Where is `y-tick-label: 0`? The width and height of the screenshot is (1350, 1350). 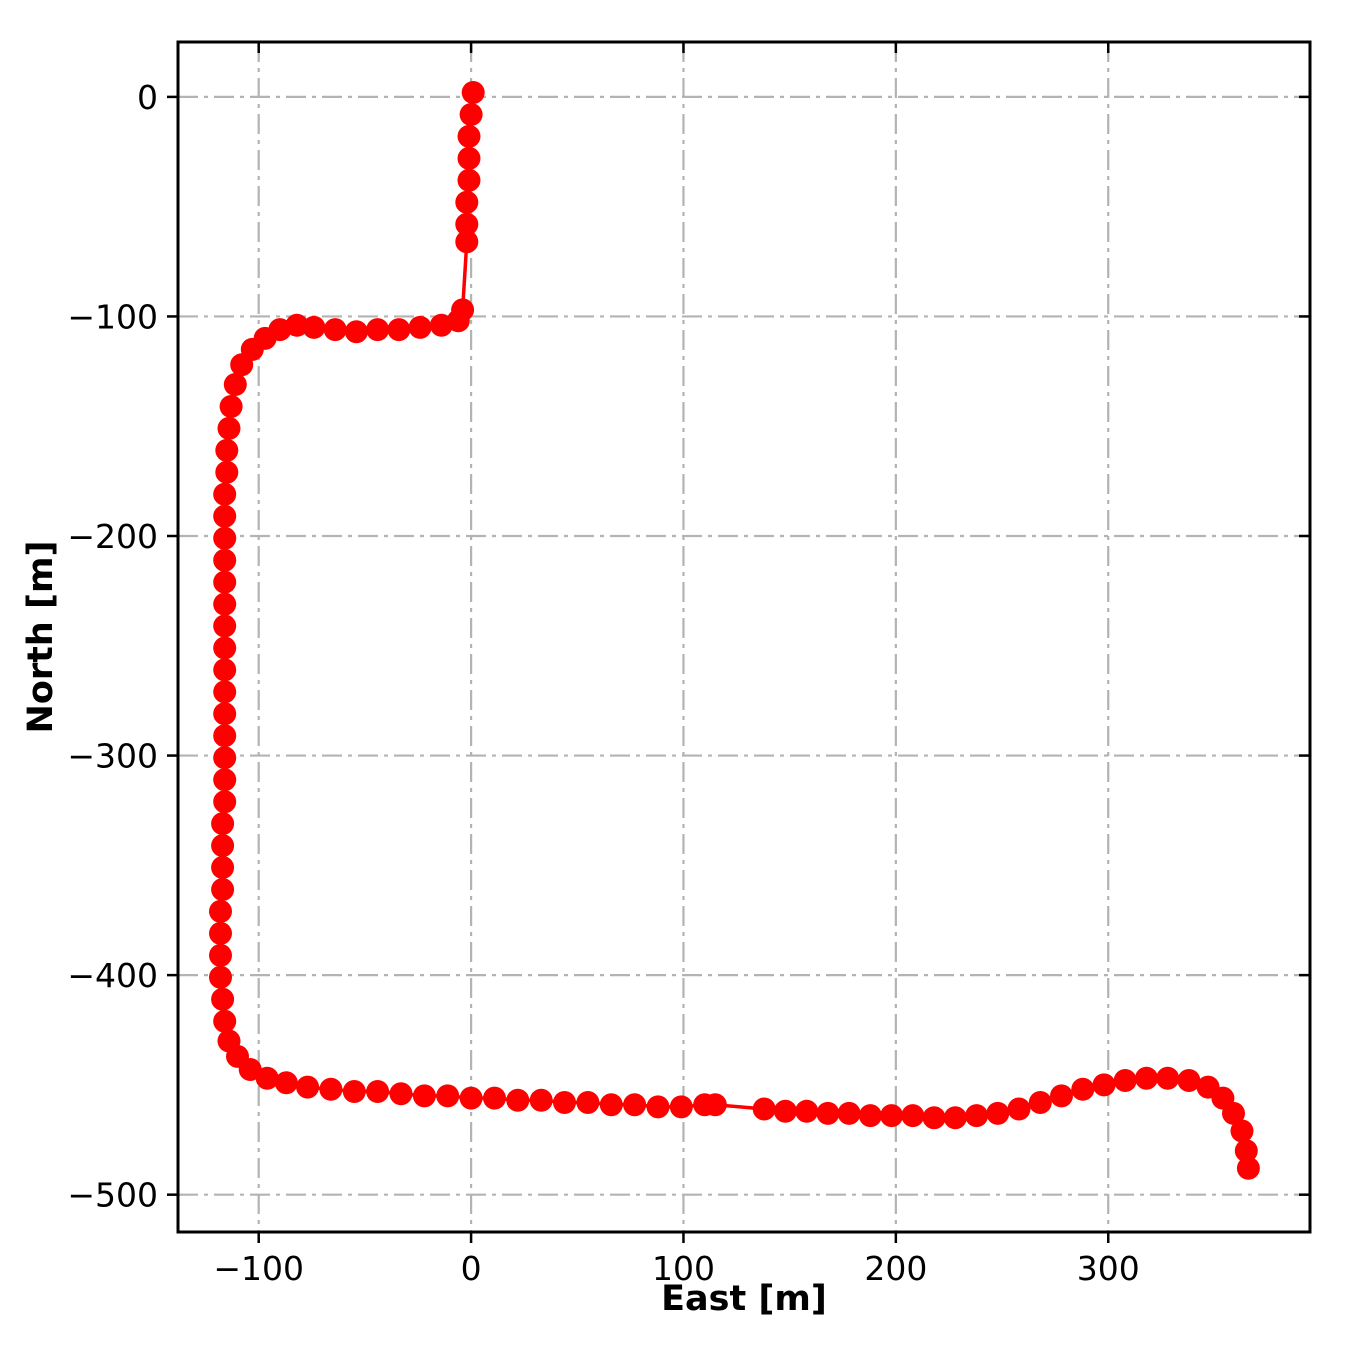
y-tick-label: 0 is located at coordinates (147, 97).